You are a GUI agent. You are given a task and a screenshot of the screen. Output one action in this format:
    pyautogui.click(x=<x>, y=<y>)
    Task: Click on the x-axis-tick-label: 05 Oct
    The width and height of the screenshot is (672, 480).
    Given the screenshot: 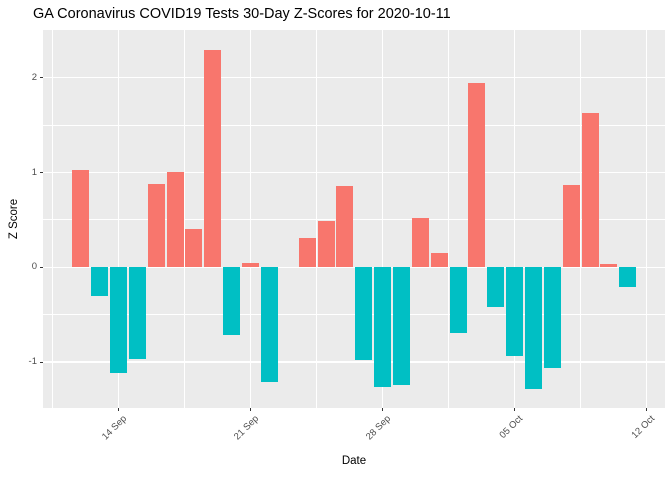 What is the action you would take?
    pyautogui.click(x=511, y=427)
    